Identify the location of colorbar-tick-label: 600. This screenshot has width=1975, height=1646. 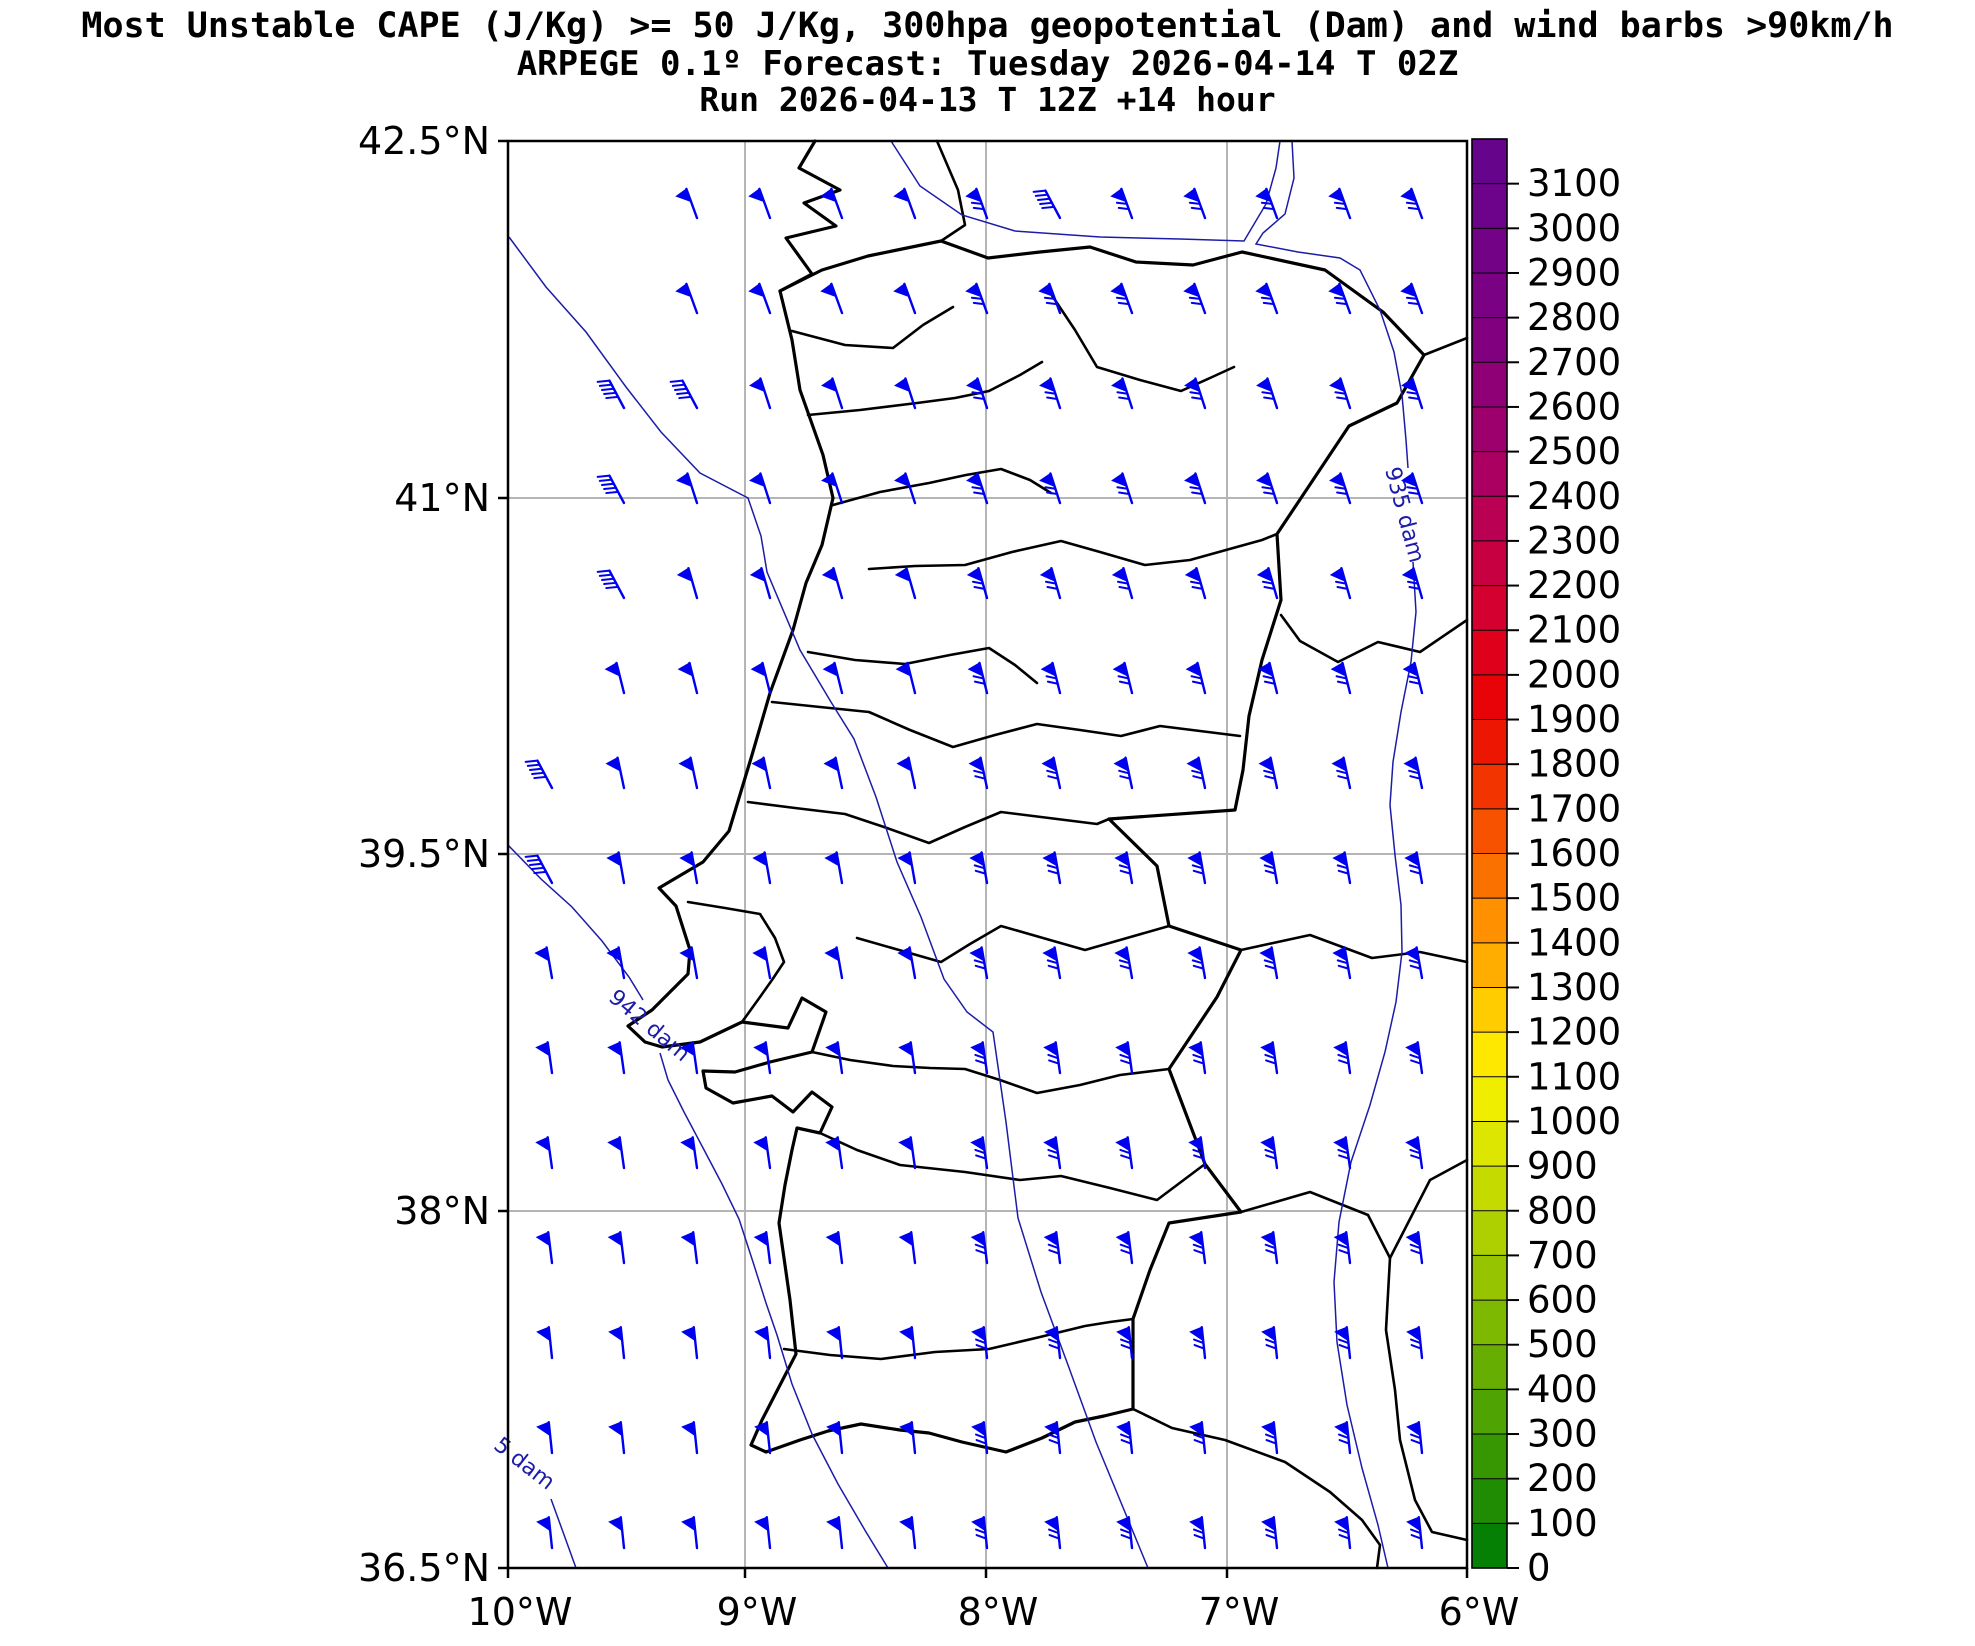
(1562, 1300).